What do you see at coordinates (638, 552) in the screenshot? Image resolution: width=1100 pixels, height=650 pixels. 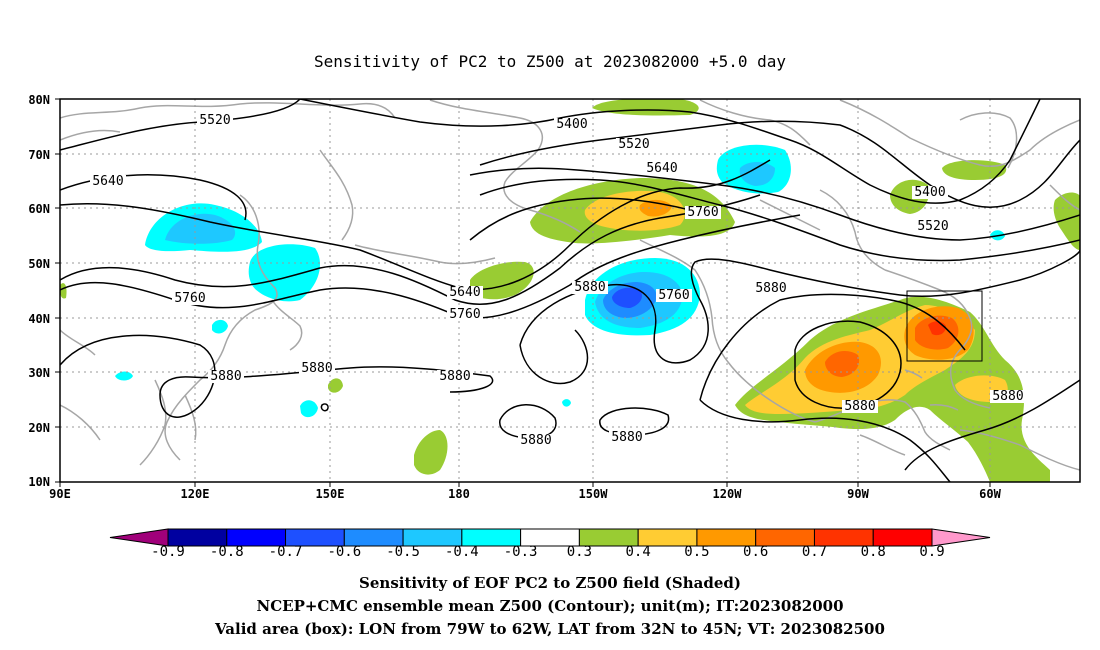 I see `colorbar-tick-label: 0.4` at bounding box center [638, 552].